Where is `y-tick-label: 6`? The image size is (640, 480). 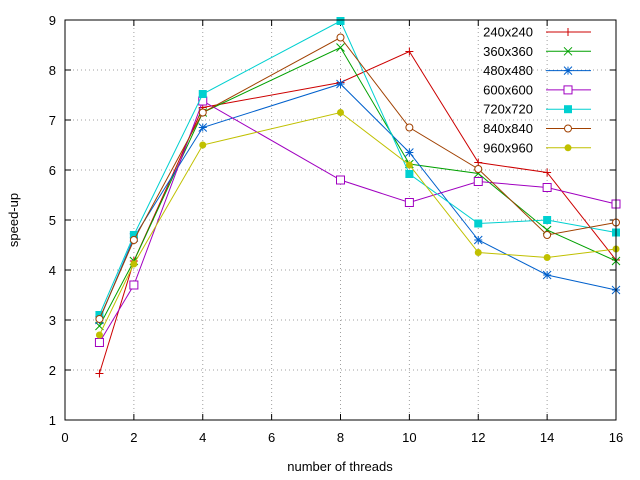
y-tick-label: 6 is located at coordinates (52, 170).